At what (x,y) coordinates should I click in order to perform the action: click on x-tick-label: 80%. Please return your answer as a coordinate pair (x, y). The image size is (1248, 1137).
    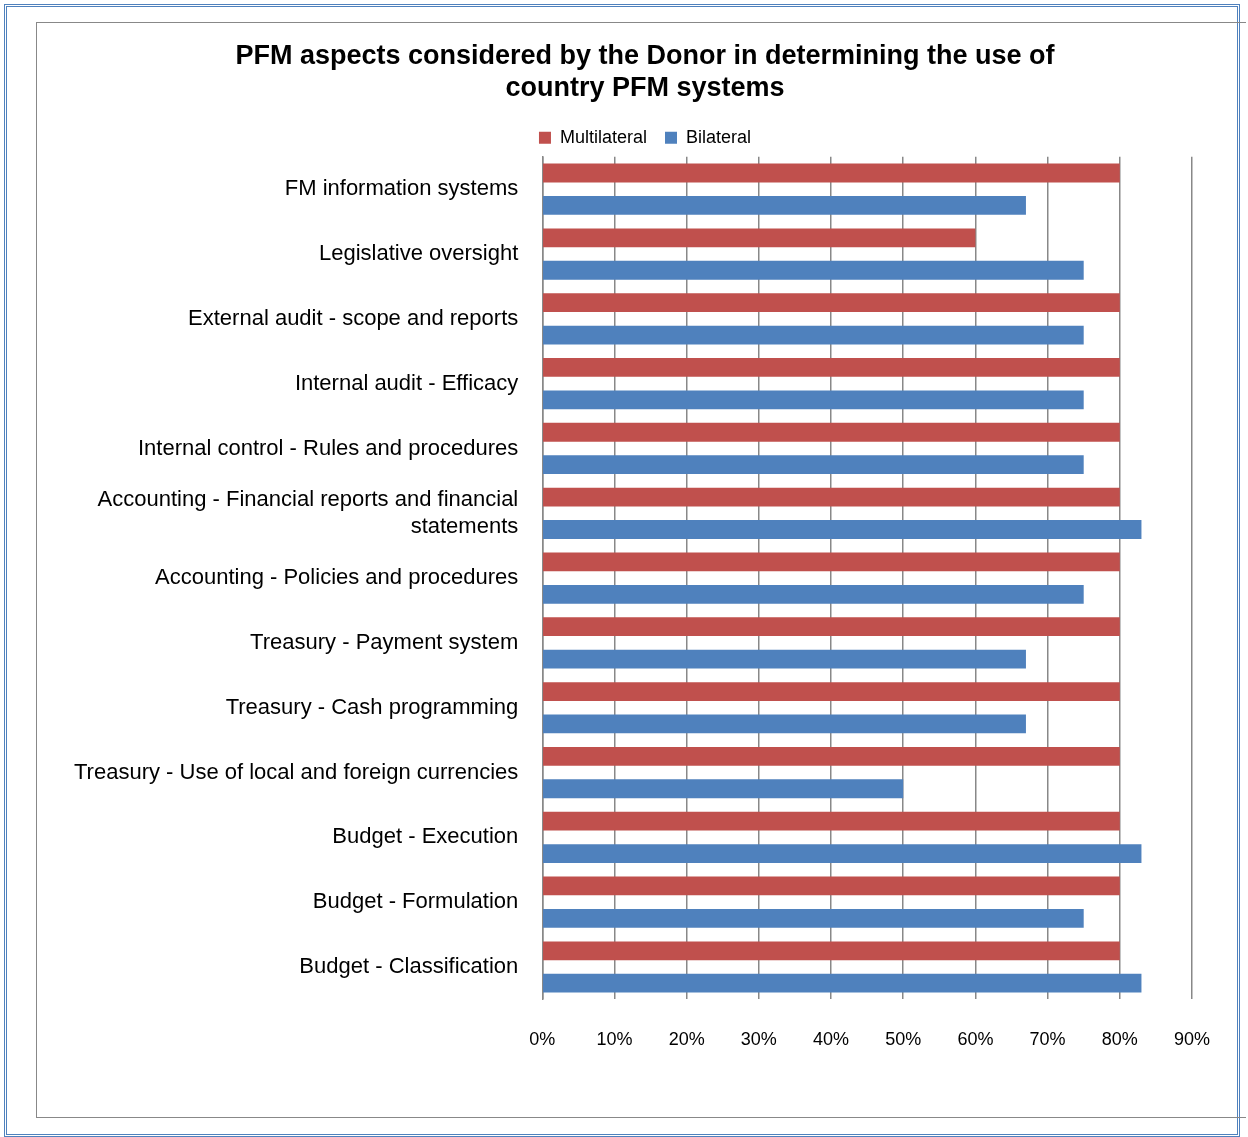
    Looking at the image, I should click on (1119, 1039).